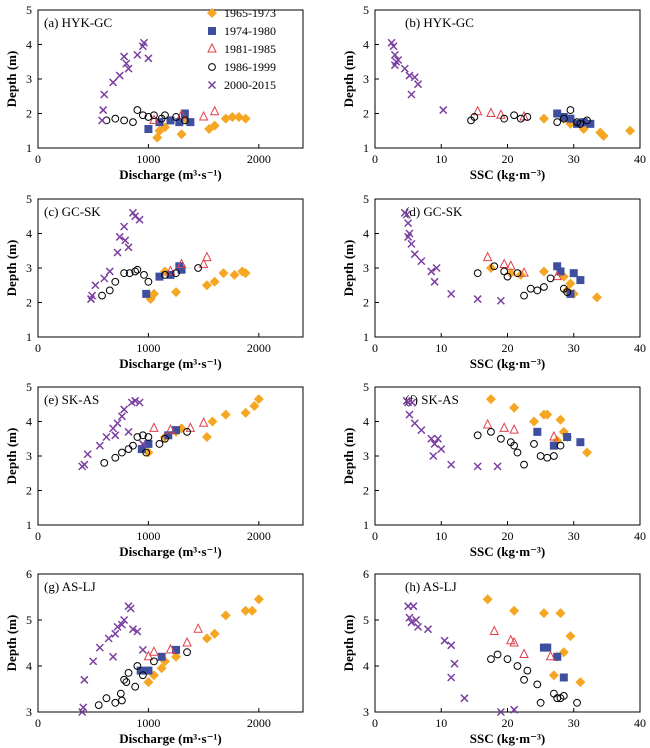 The height and width of the screenshot is (748, 650). Describe the element at coordinates (148, 723) in the screenshot. I see `x-tick-label: 1000` at that location.